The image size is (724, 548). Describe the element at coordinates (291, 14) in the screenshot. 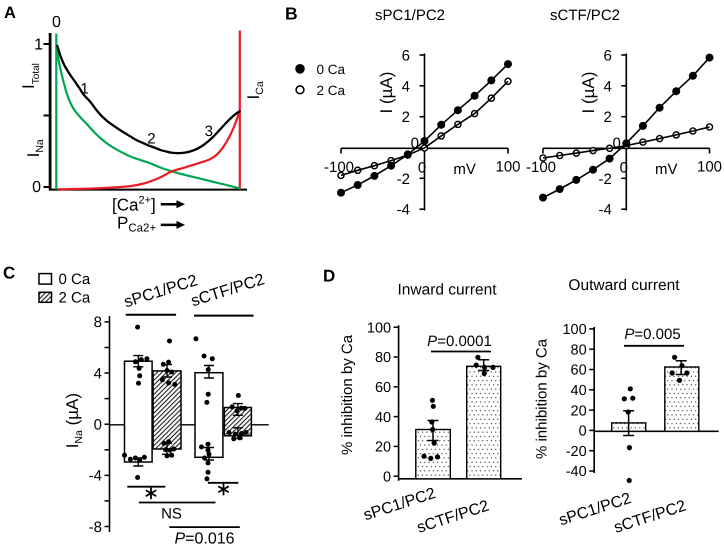

I see `svg-text: B` at that location.